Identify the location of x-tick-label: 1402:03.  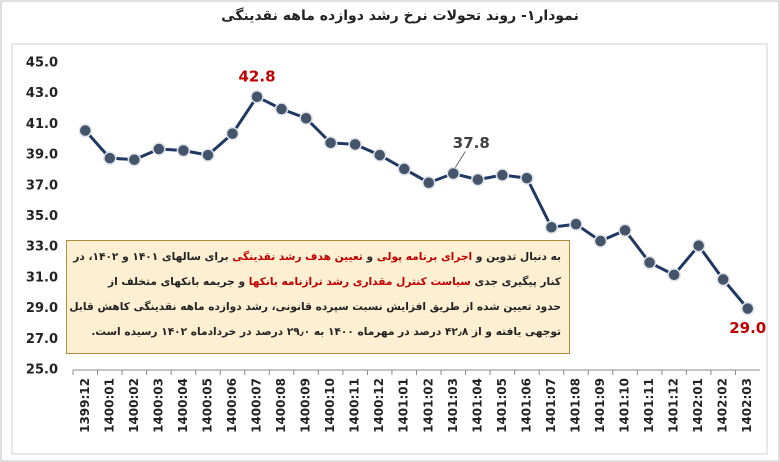
(747, 405).